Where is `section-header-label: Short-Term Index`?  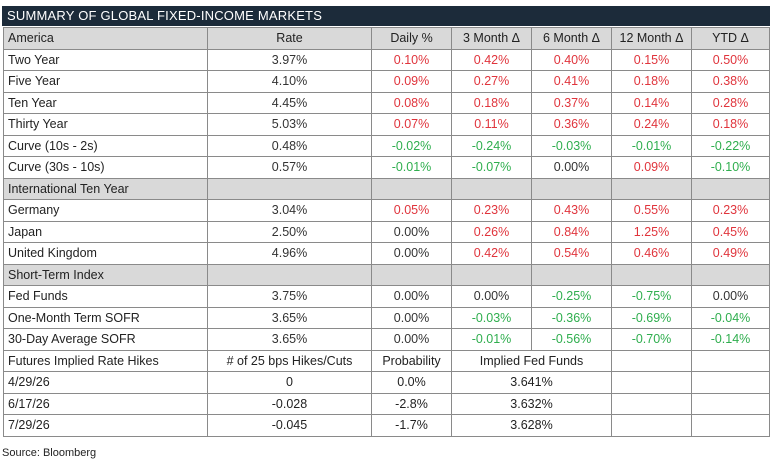
section-header-label: Short-Term Index is located at coordinates (105, 274).